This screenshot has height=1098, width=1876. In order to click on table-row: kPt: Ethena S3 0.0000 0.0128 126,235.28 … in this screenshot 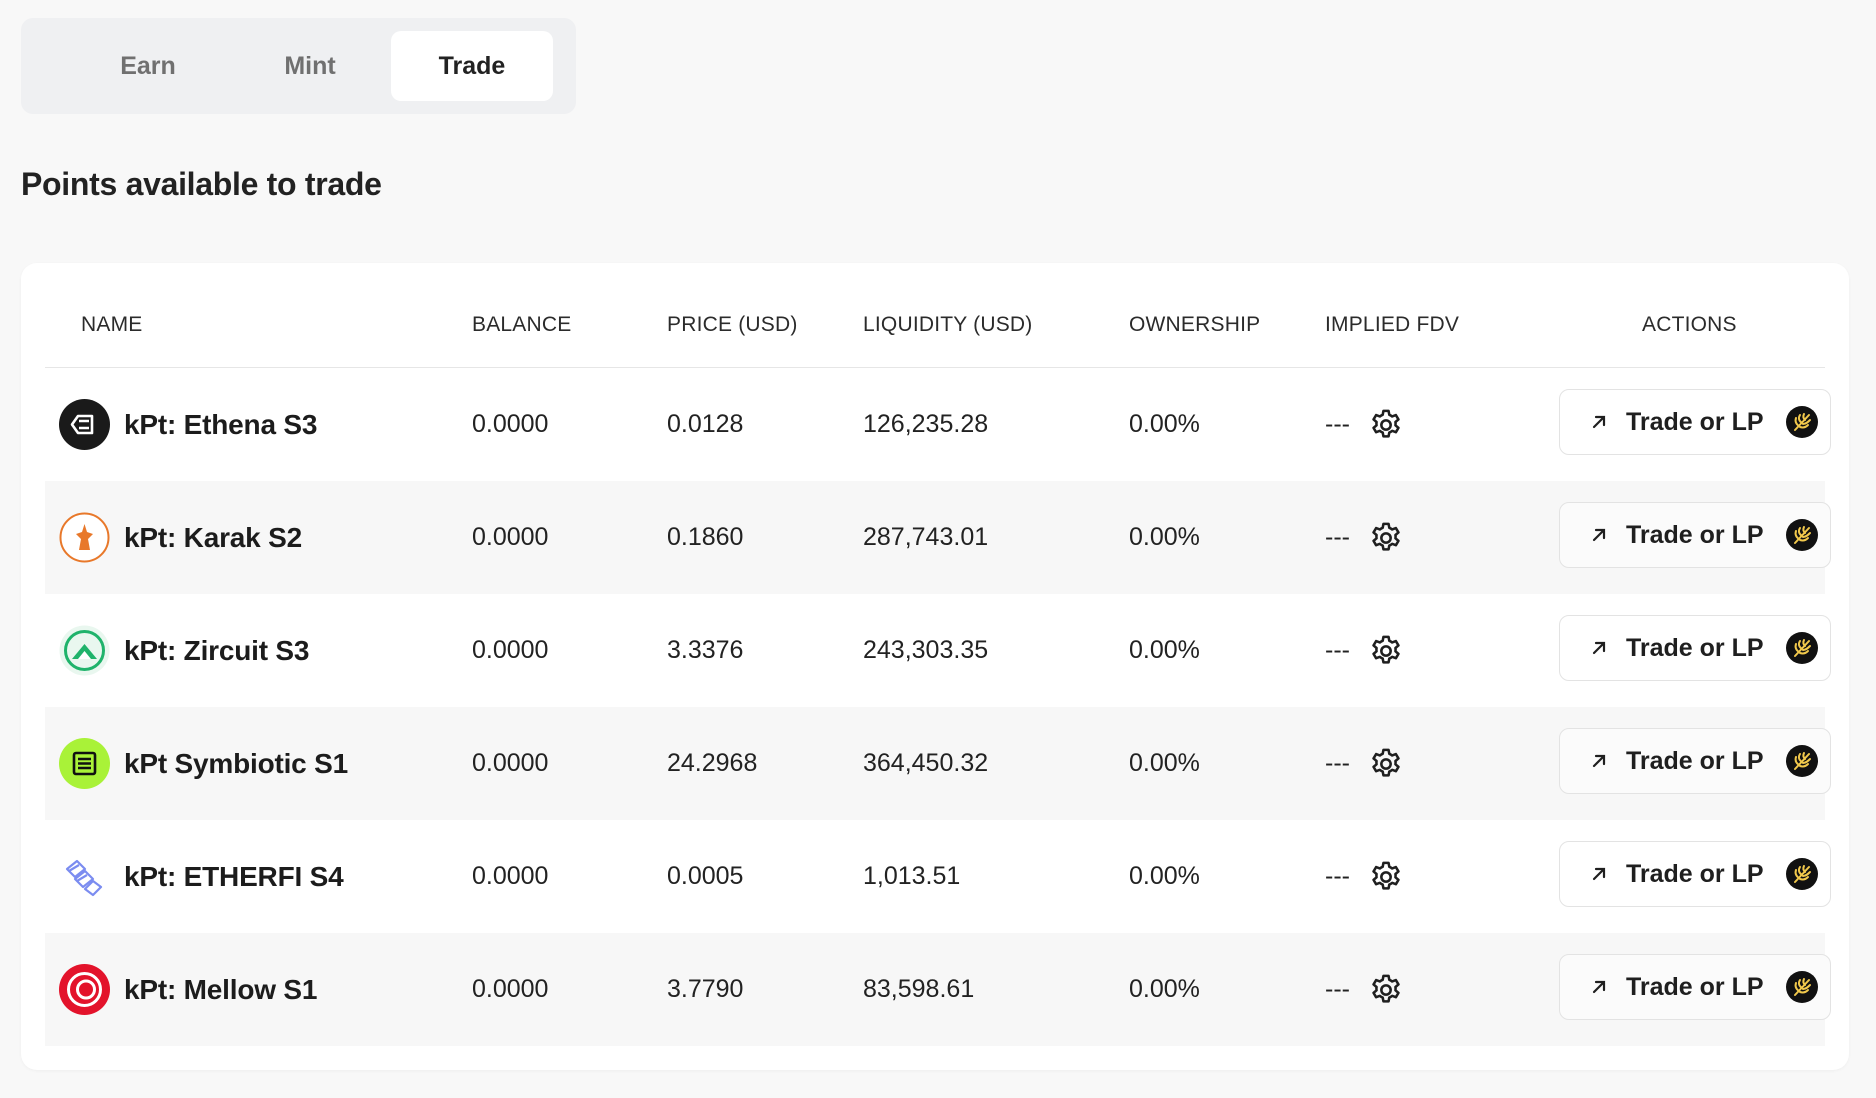, I will do `click(938, 424)`.